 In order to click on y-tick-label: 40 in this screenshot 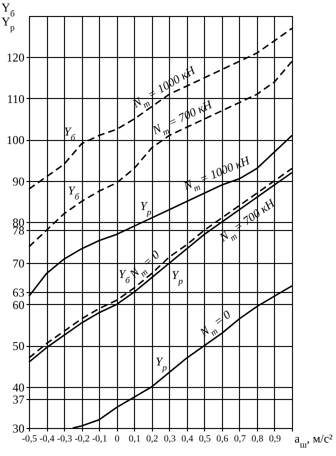, I will do `click(18, 387)`.